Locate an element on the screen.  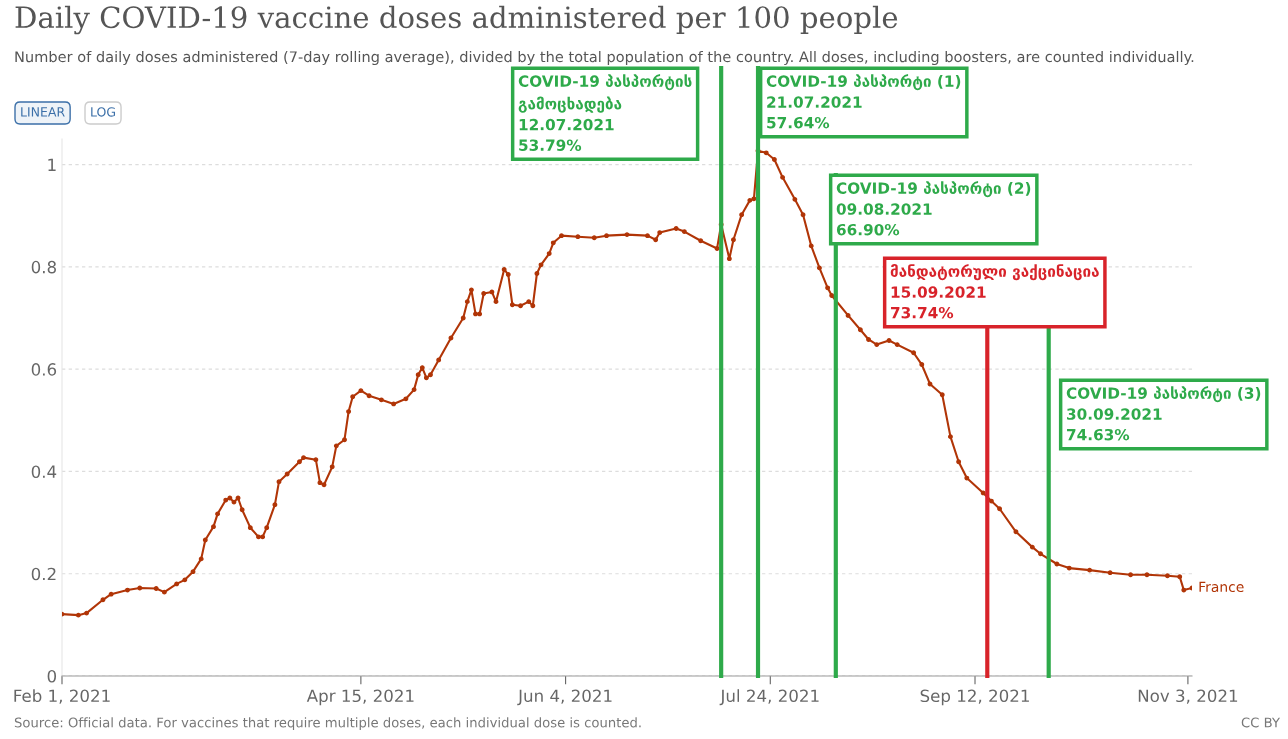
ref-line-label: COVID-19 პასპორტის გამოცხადება 12.07.2021 53.79% is located at coordinates (605, 112).